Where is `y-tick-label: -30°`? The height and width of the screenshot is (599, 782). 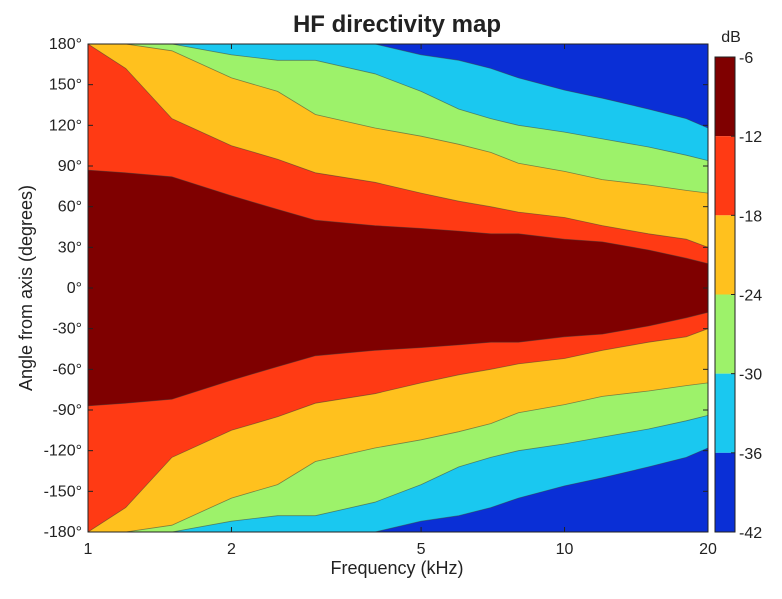 y-tick-label: -30° is located at coordinates (67, 329).